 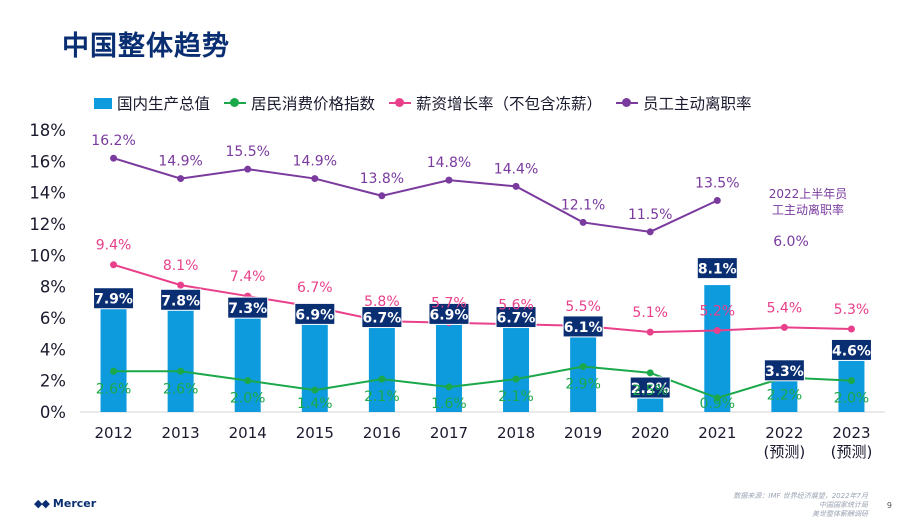 What do you see at coordinates (516, 169) in the screenshot?
I see `turnover-data-label: 14.4%` at bounding box center [516, 169].